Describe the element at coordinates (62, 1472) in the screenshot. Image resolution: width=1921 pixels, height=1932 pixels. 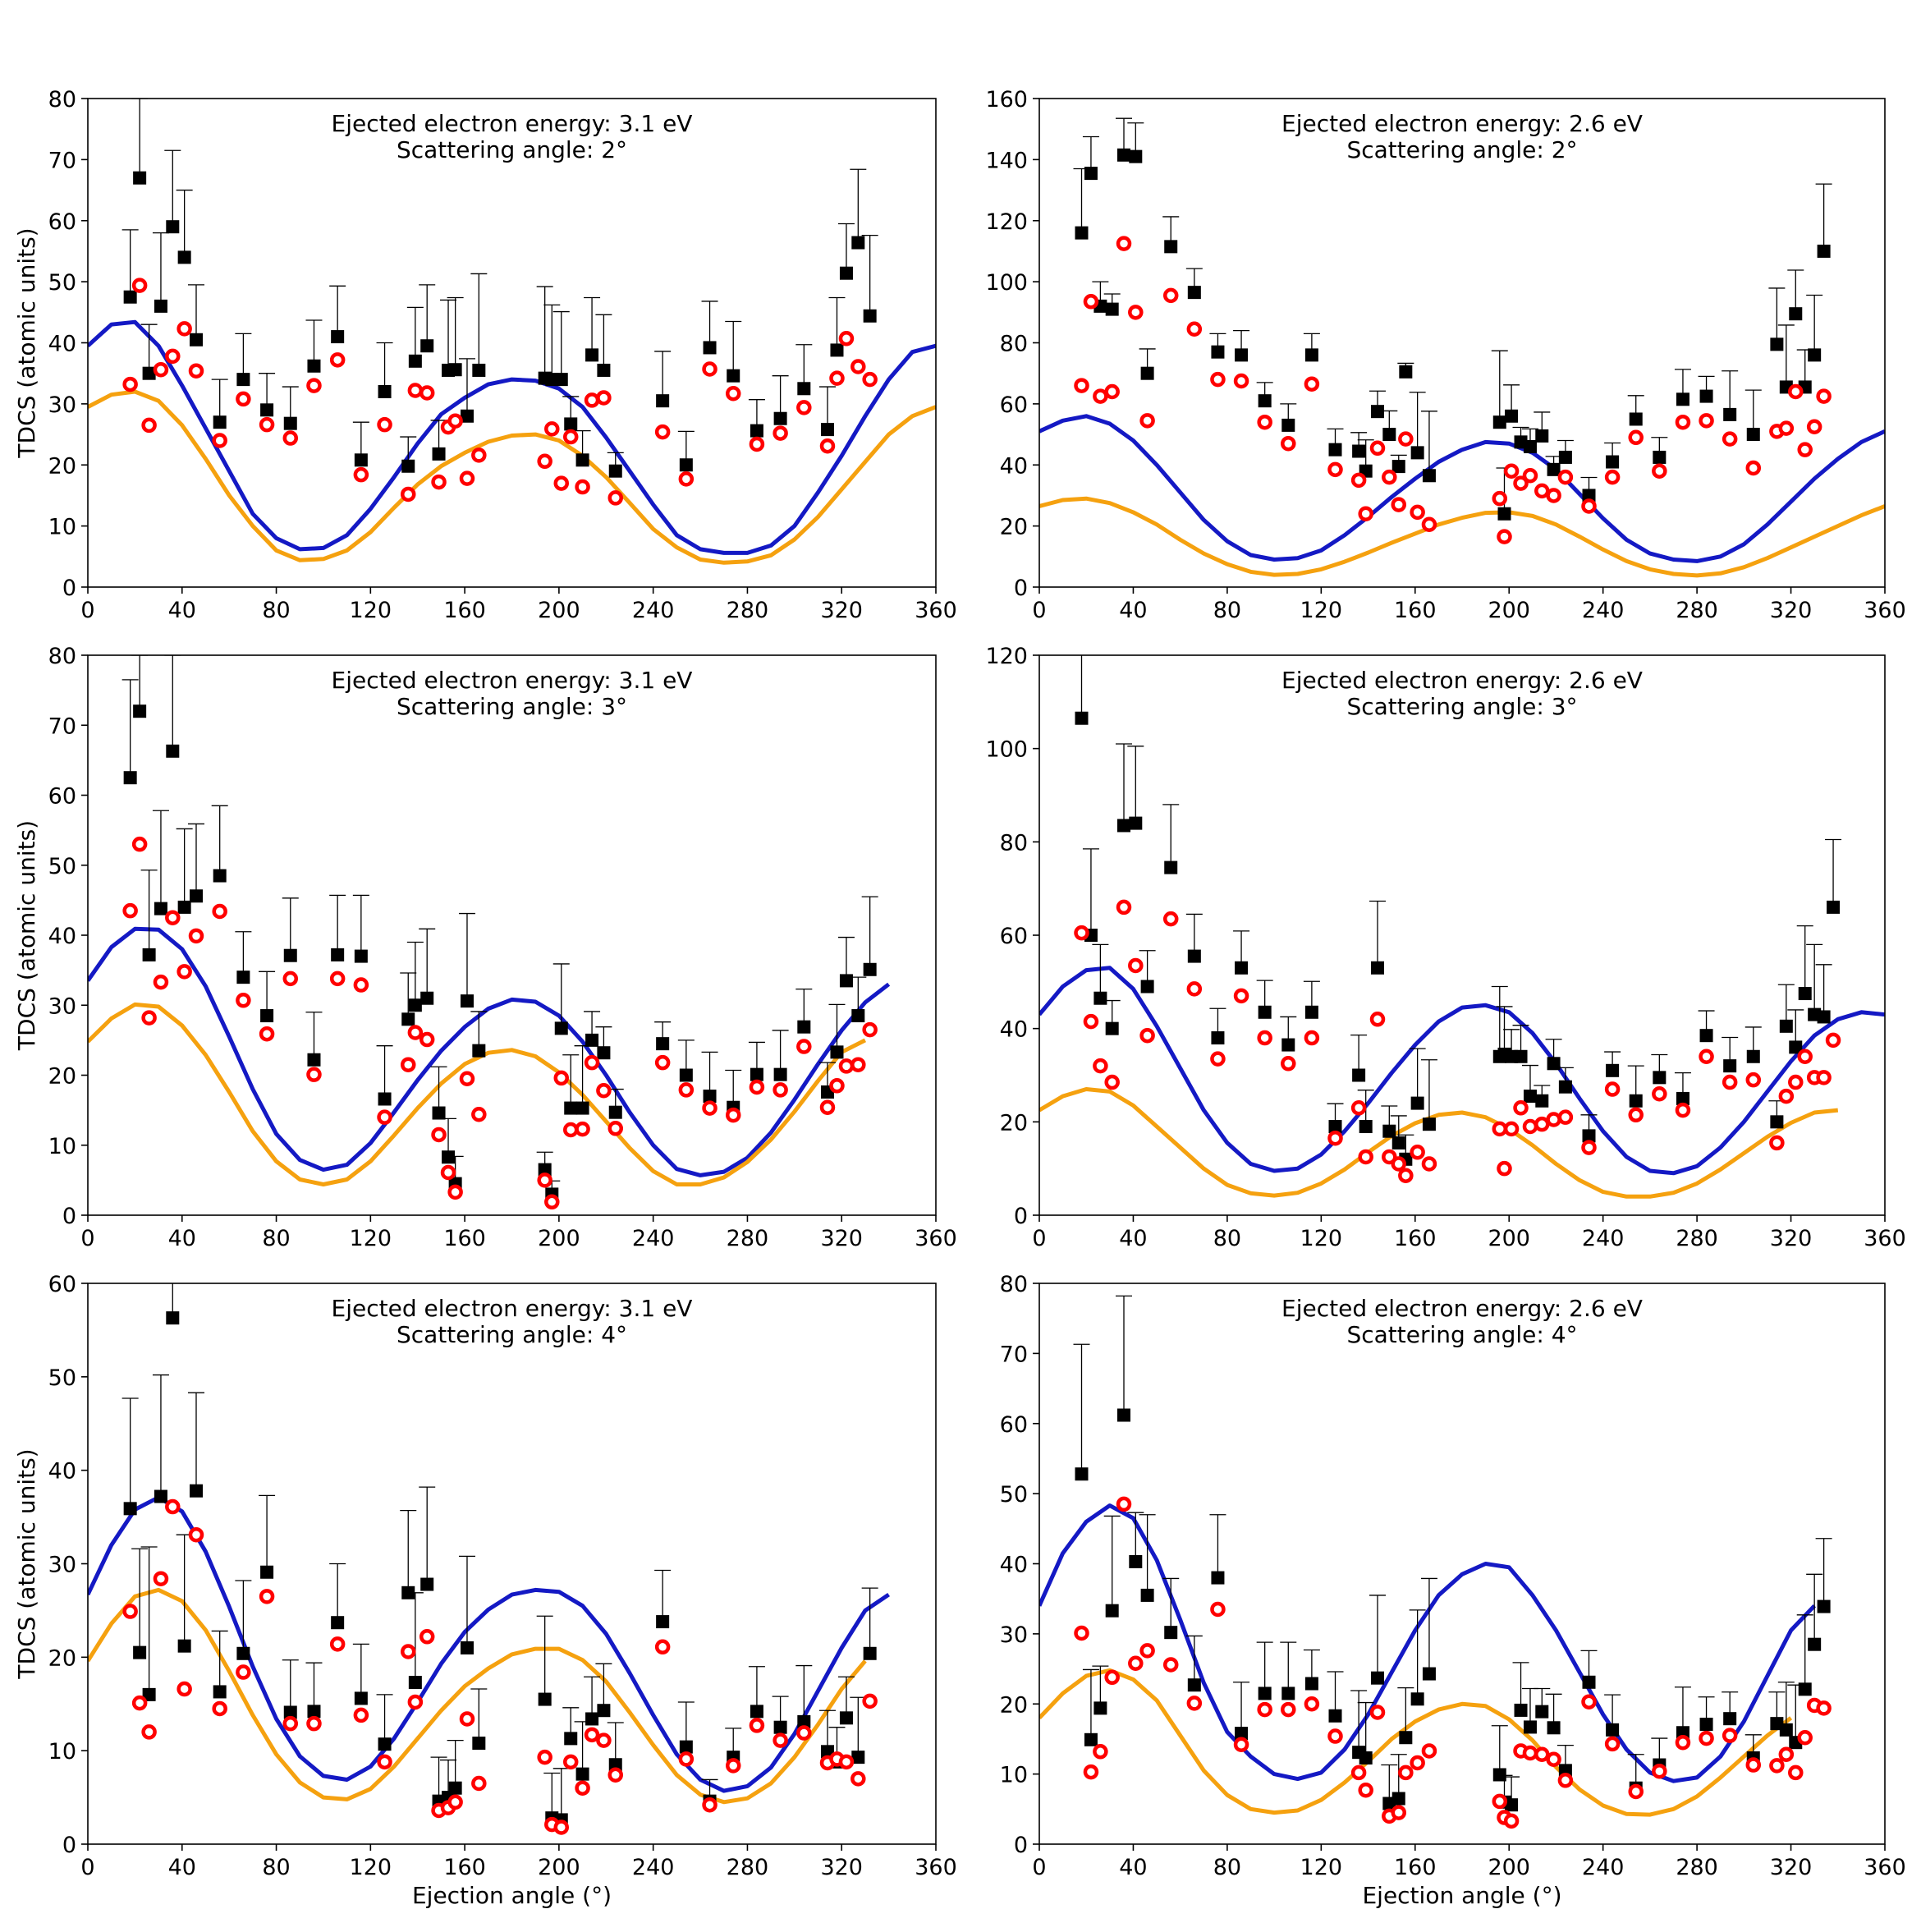
I see `y-tick-label: 40` at that location.